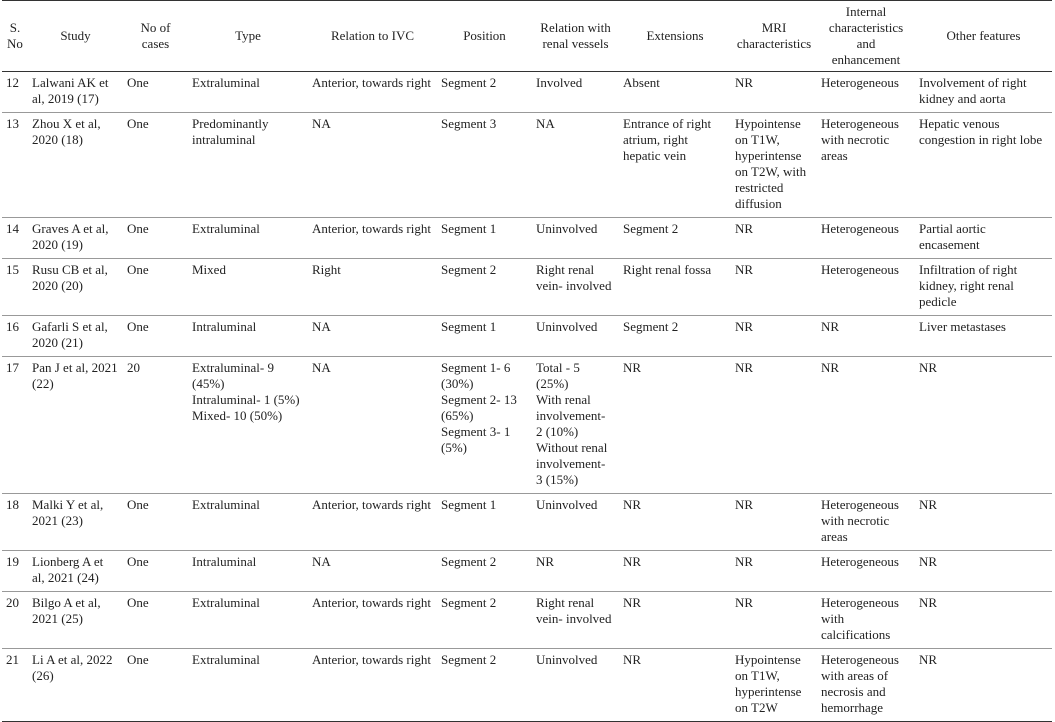 This screenshot has height=722, width=1055. What do you see at coordinates (75, 36) in the screenshot?
I see `header-cell: Study` at bounding box center [75, 36].